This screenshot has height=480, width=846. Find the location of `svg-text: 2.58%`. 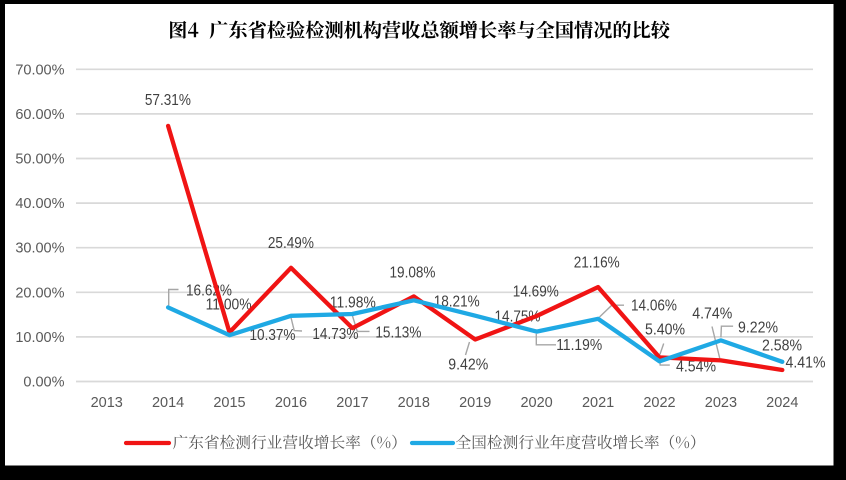

svg-text: 2.58% is located at coordinates (782, 346).